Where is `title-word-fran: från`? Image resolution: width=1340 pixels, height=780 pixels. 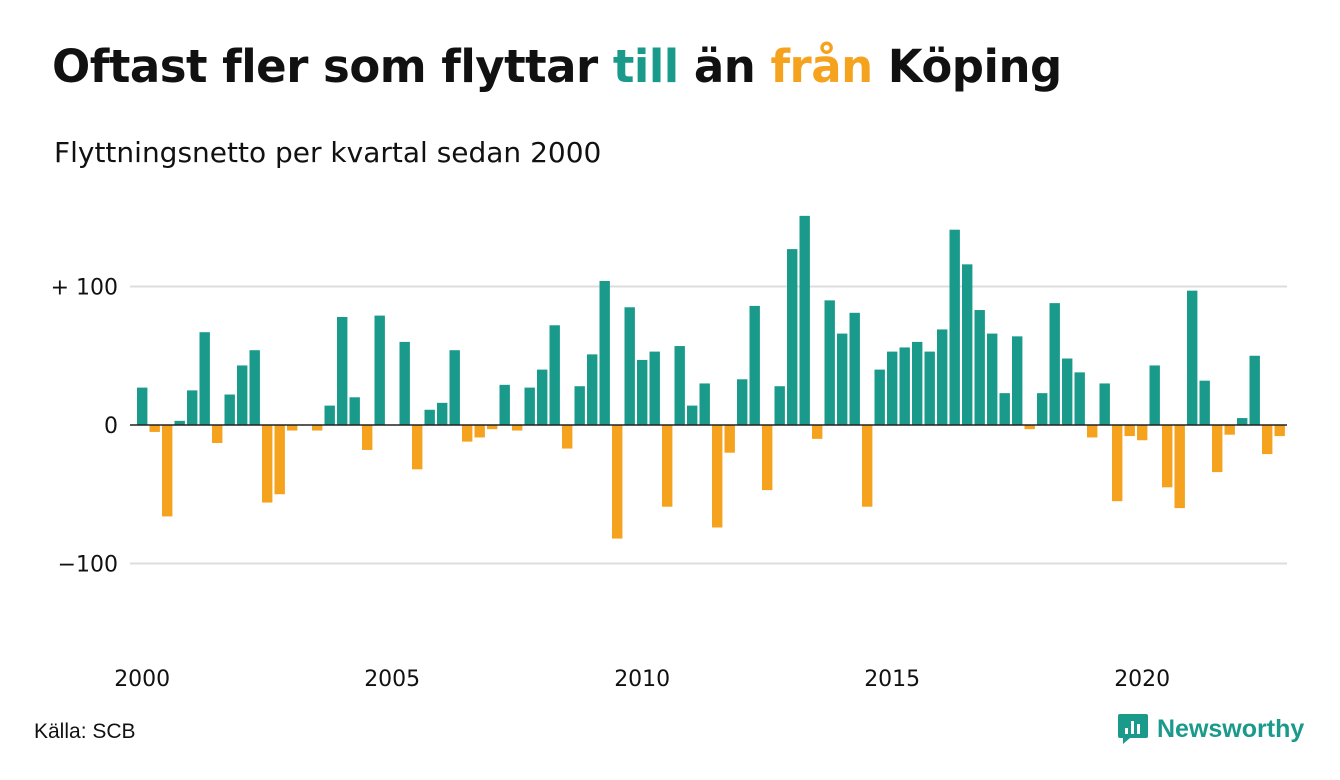
title-word-fran: från is located at coordinates (821, 66).